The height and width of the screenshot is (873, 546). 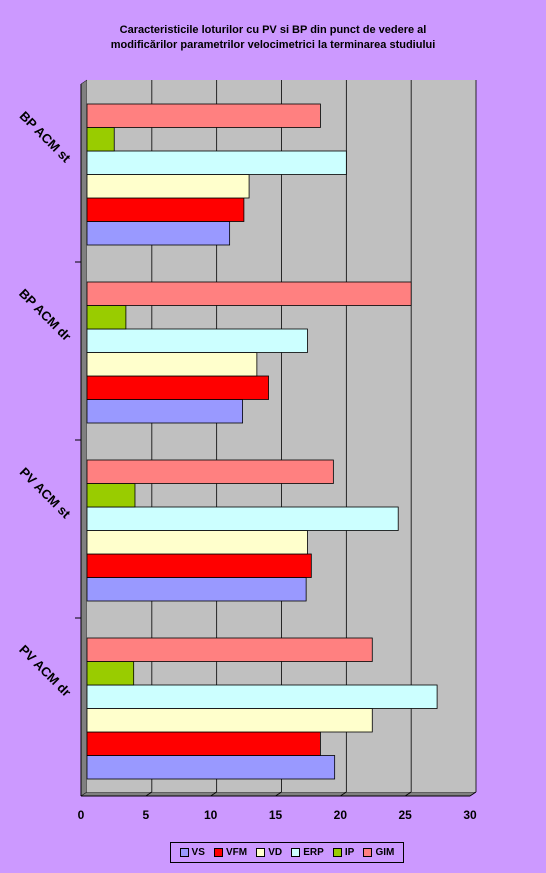 What do you see at coordinates (158, 233) in the screenshot?
I see `bar-VS-BP-ACM-st` at bounding box center [158, 233].